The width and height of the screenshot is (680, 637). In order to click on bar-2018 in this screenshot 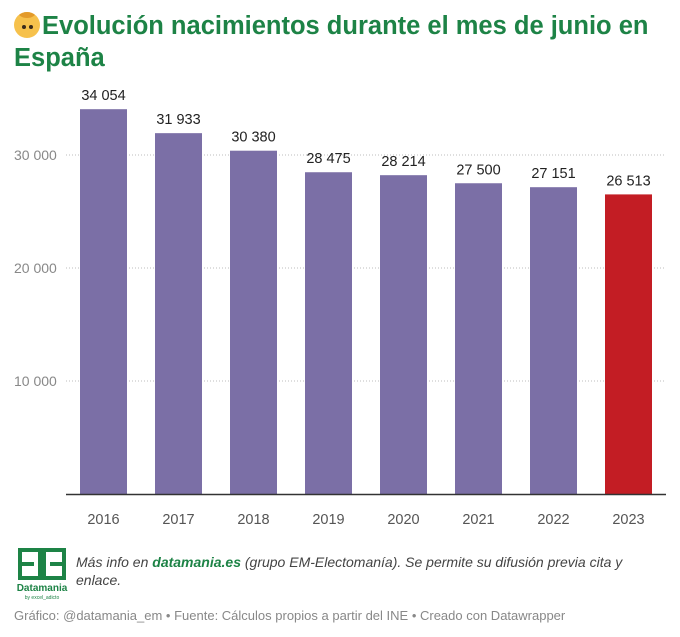, I will do `click(253, 322)`.